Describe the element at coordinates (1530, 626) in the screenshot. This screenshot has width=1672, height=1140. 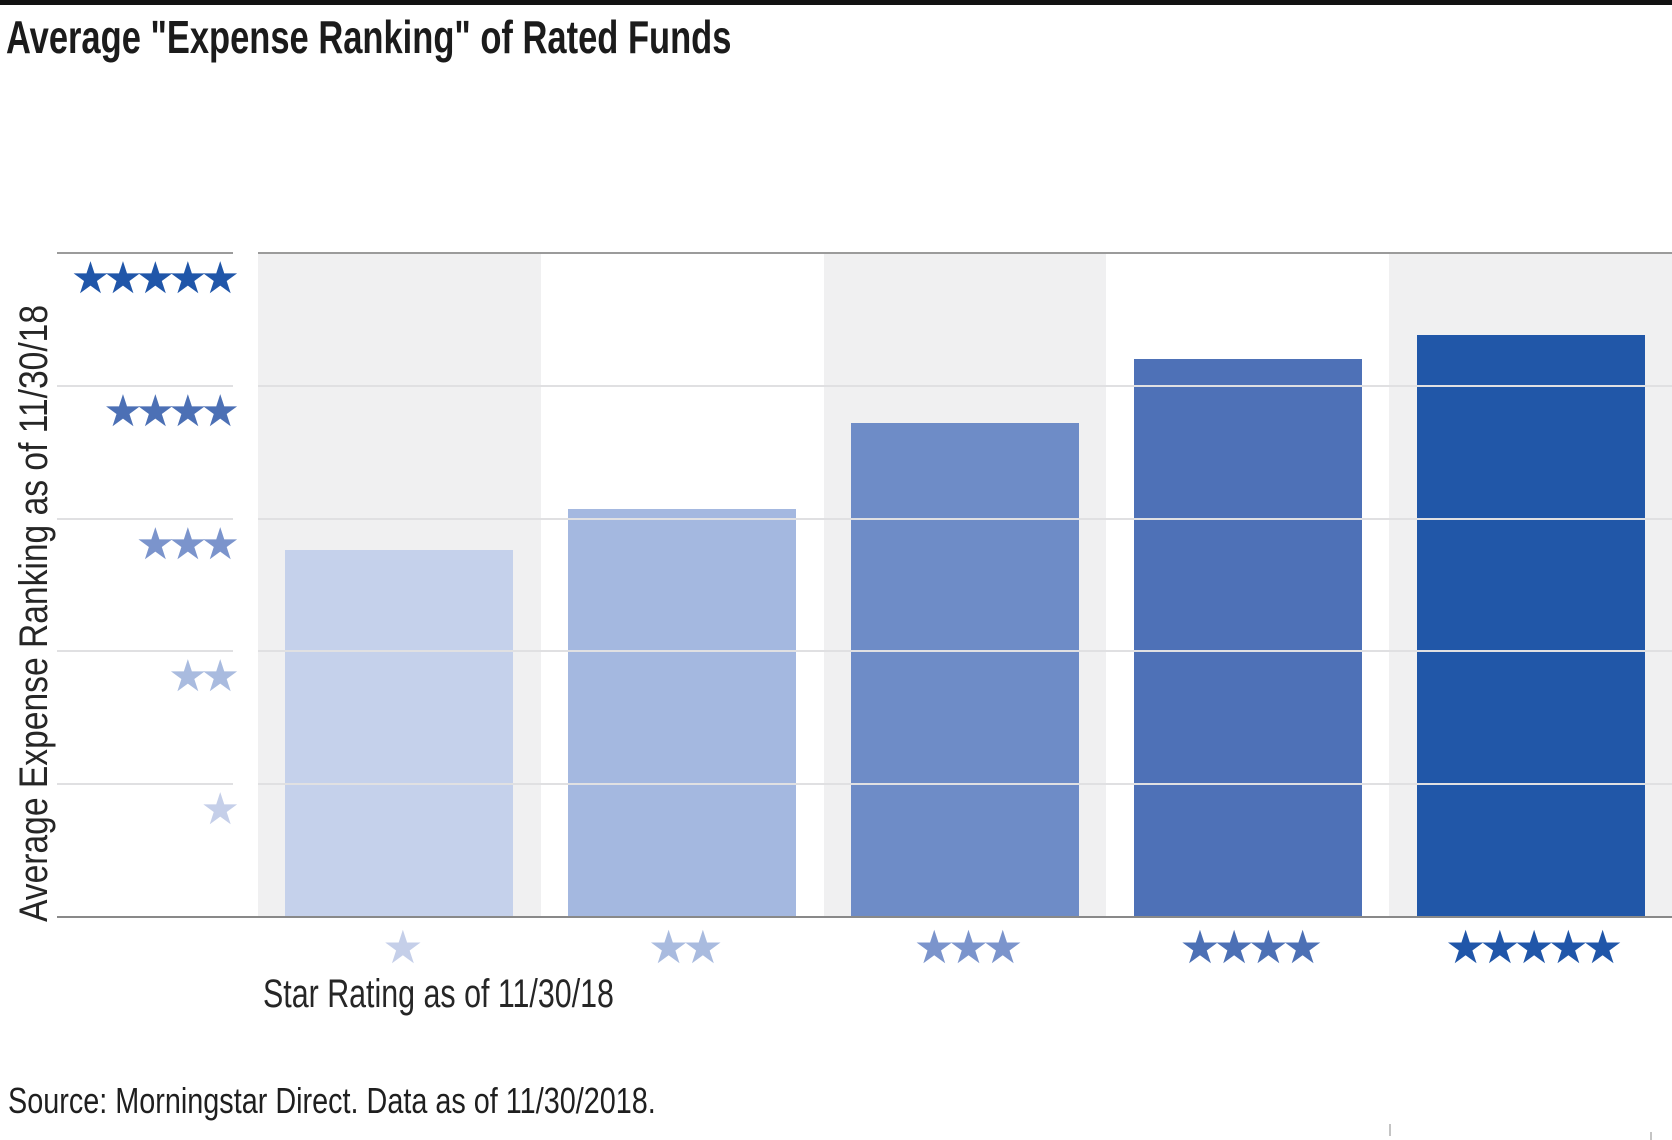
I see `bar-5-star` at that location.